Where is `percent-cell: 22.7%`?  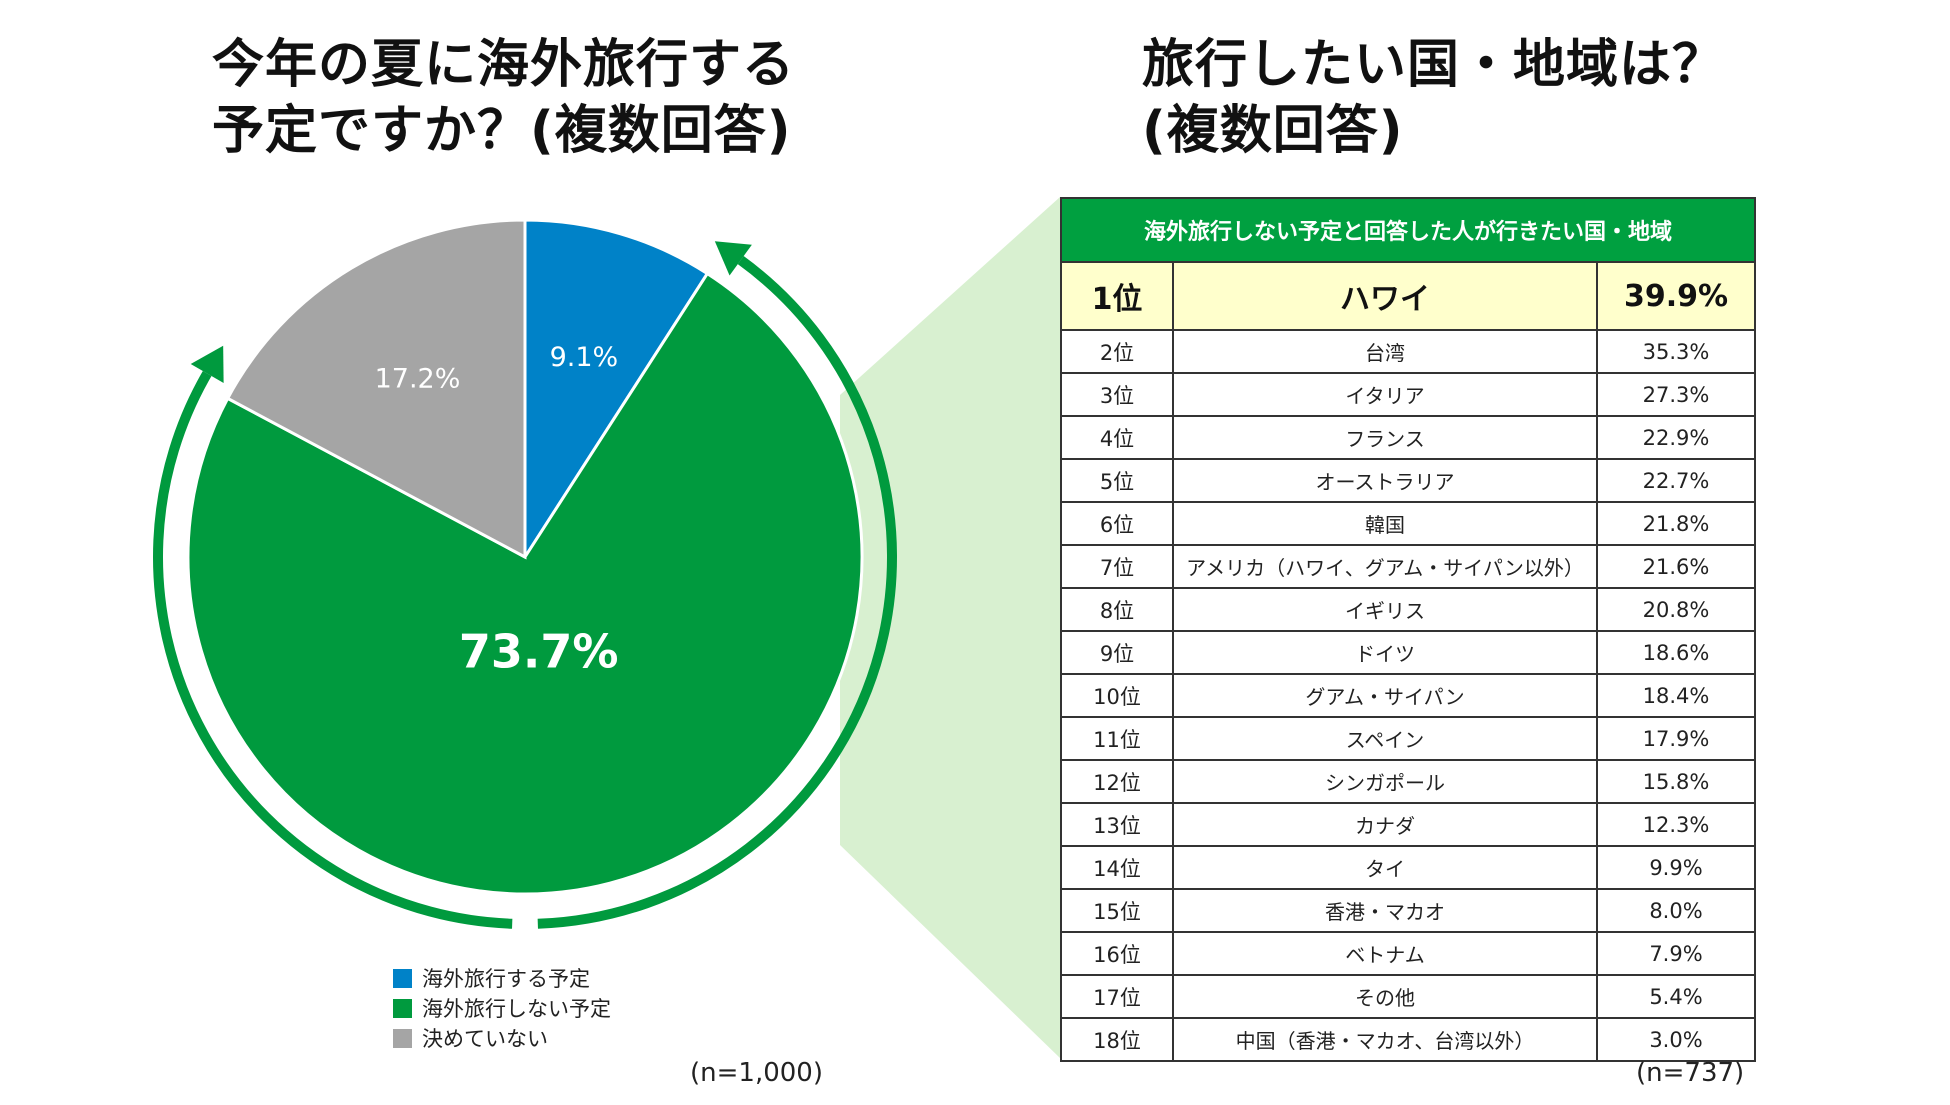 percent-cell: 22.7% is located at coordinates (1676, 480).